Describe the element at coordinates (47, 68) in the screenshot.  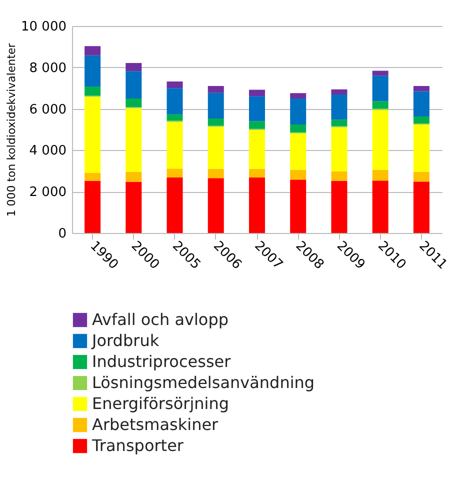
I see `y-tick-label: 8 000` at that location.